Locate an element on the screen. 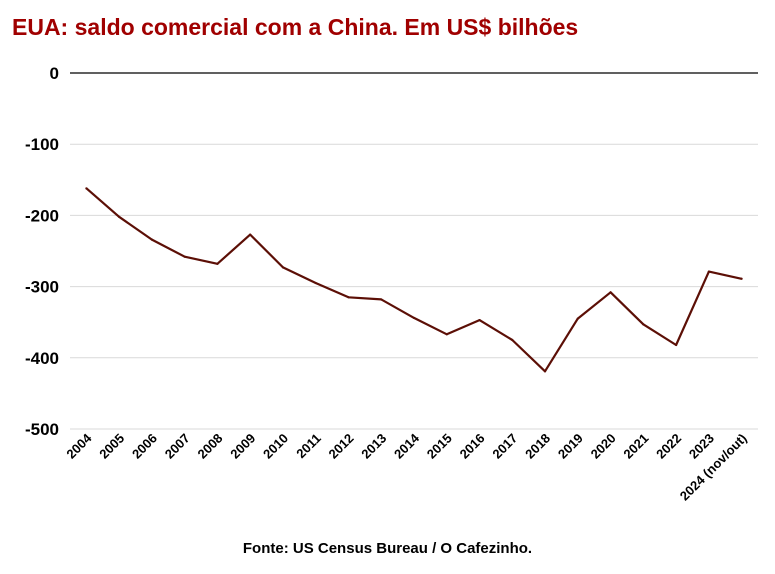  x-tick-label: 2015 is located at coordinates (439, 446).